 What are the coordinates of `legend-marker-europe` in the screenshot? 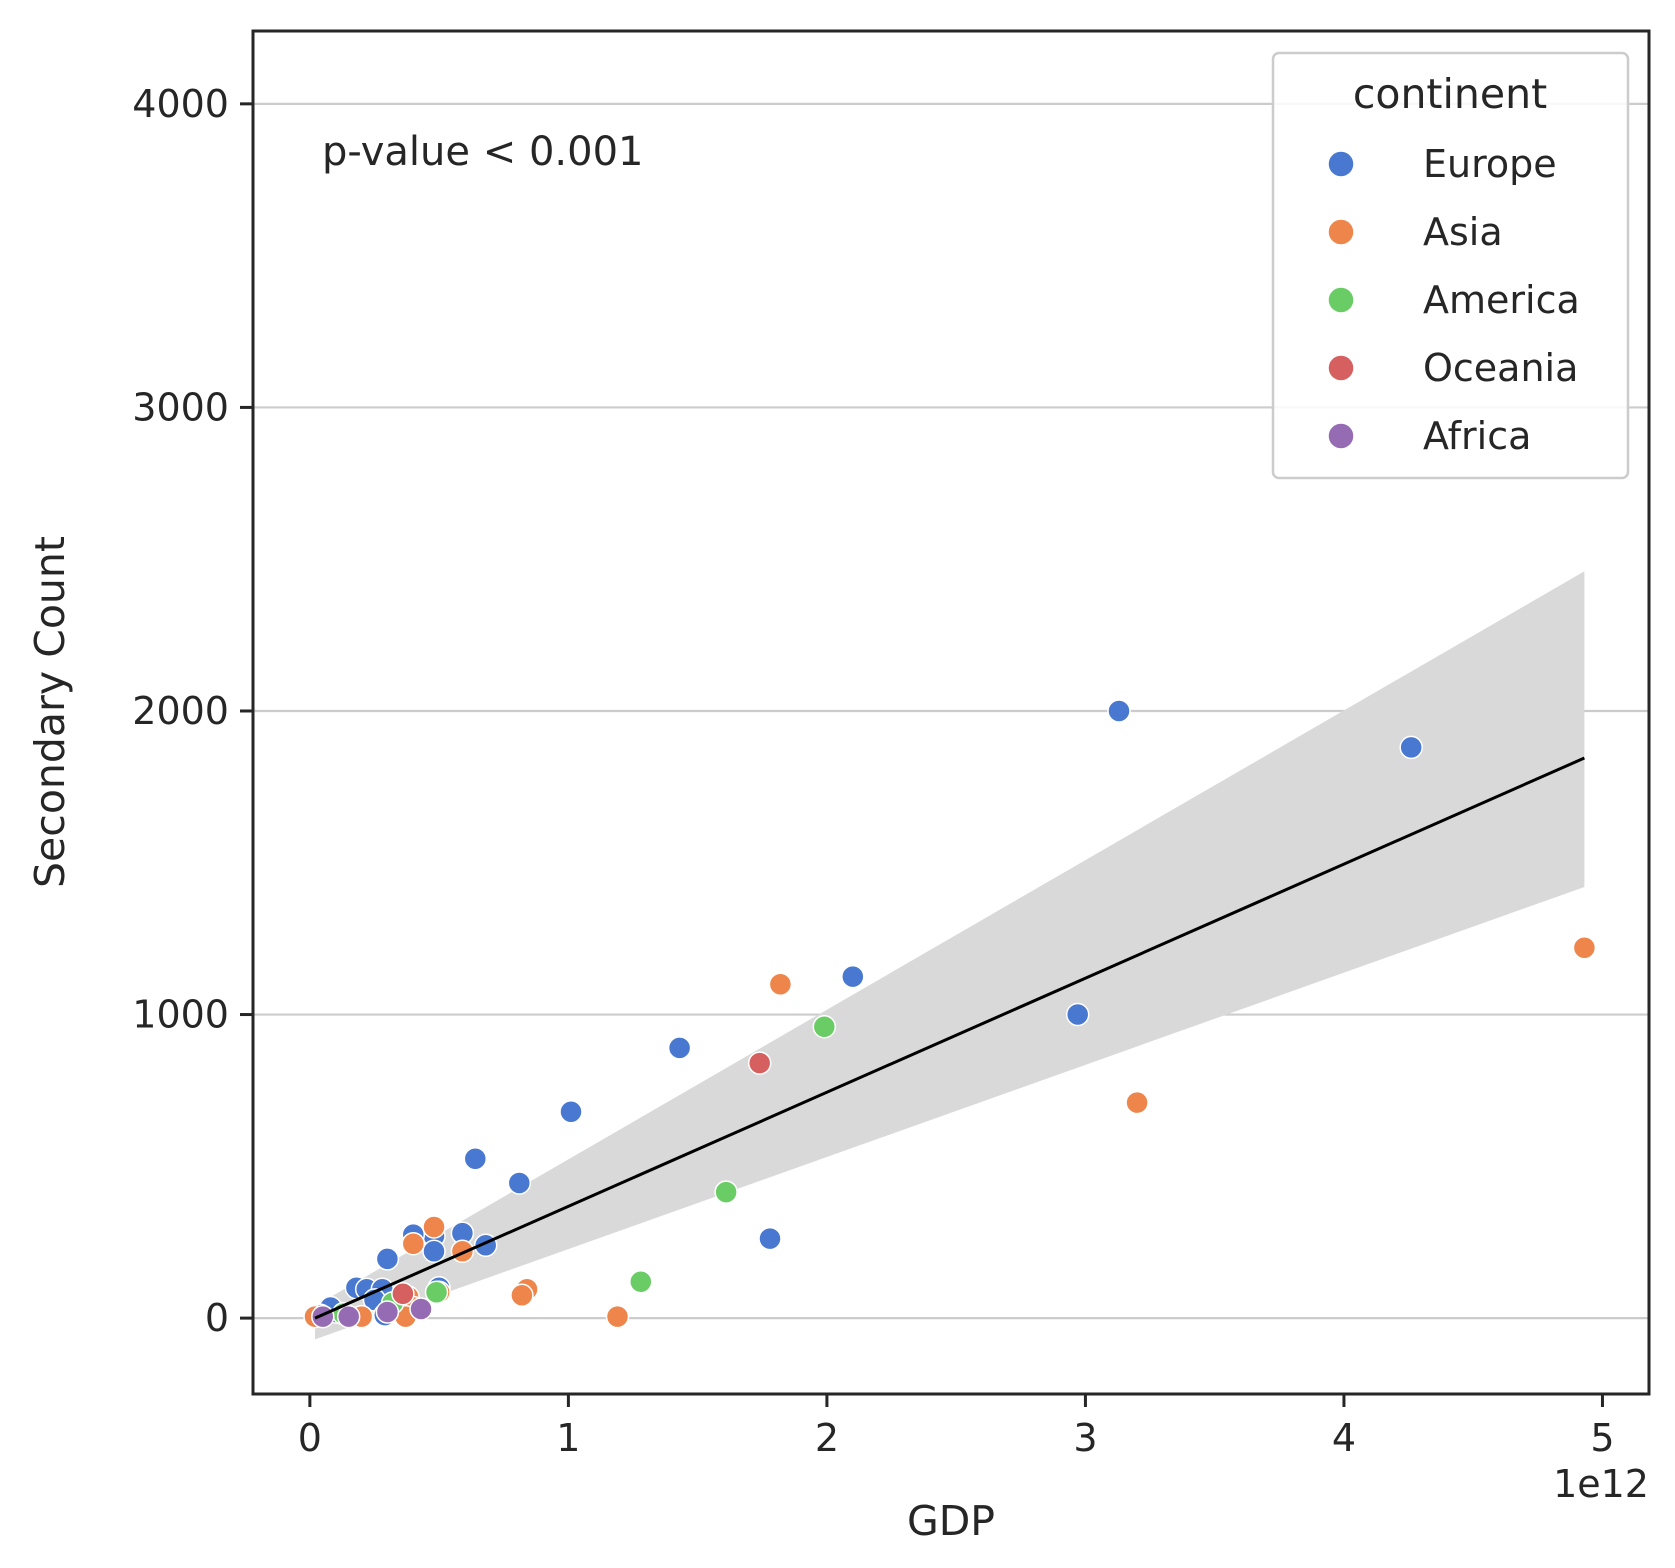 It's located at (1341, 164).